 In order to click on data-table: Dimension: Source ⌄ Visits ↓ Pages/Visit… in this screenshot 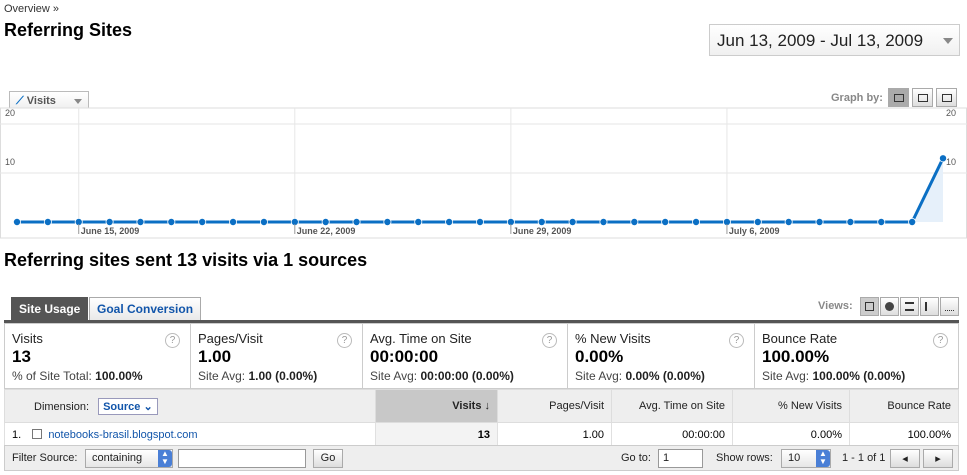, I will do `click(481, 418)`.